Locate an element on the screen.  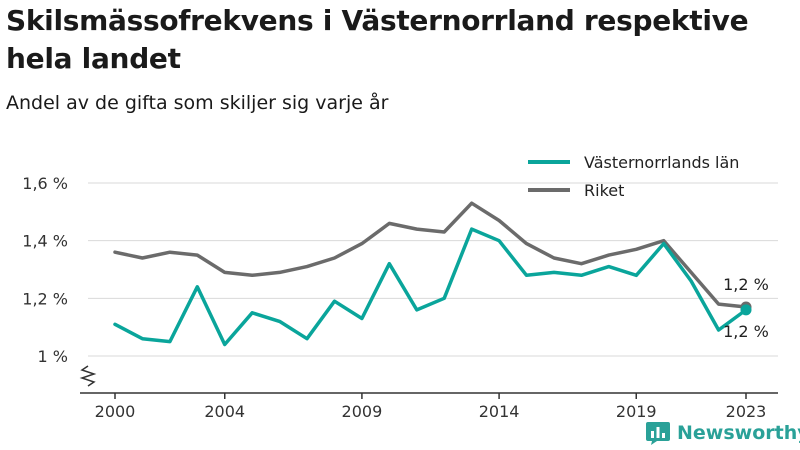
y-tick-label: 1,2 % is located at coordinates (45, 298).